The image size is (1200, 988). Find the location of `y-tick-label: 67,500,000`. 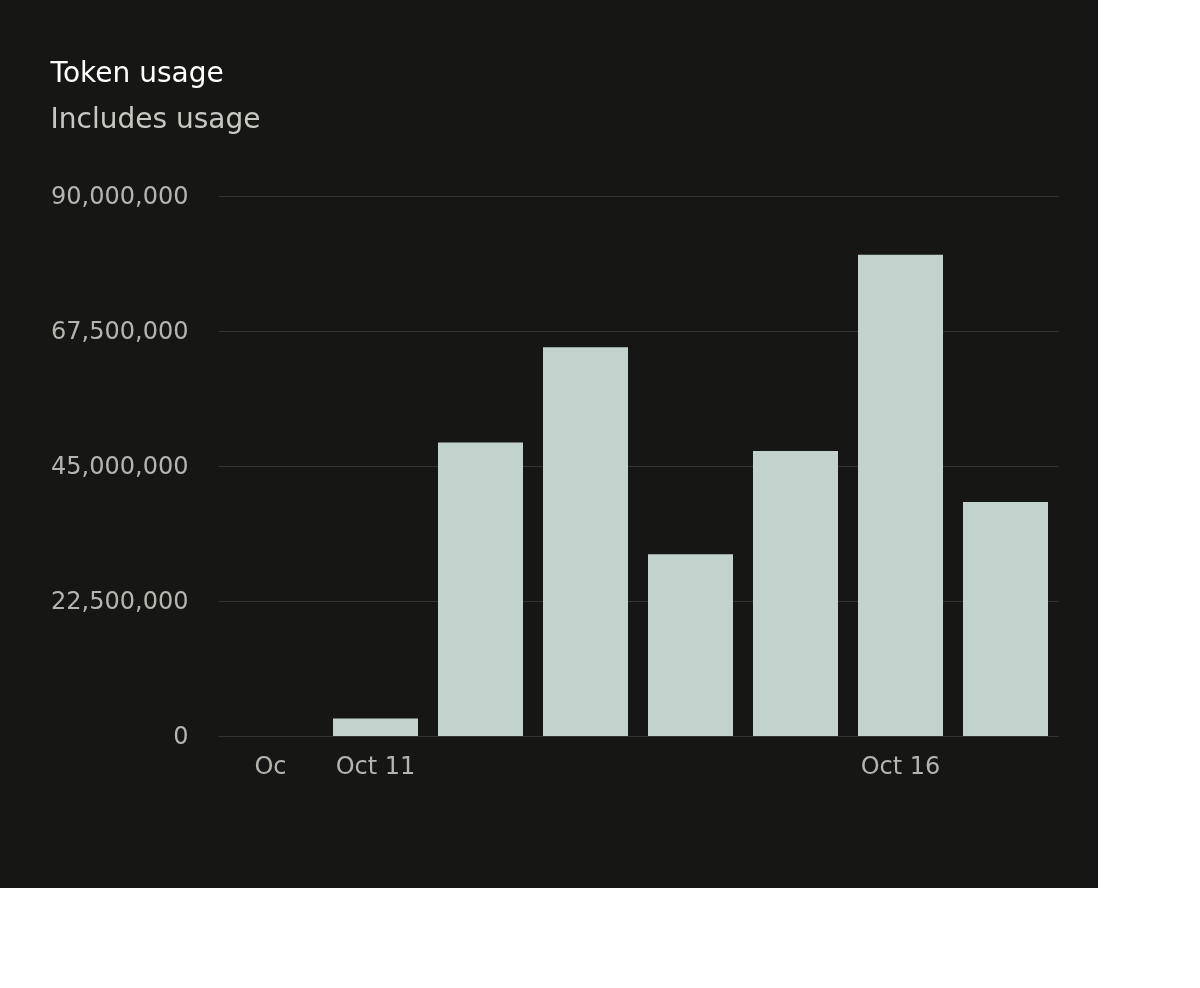

y-tick-label: 67,500,000 is located at coordinates (120, 330).